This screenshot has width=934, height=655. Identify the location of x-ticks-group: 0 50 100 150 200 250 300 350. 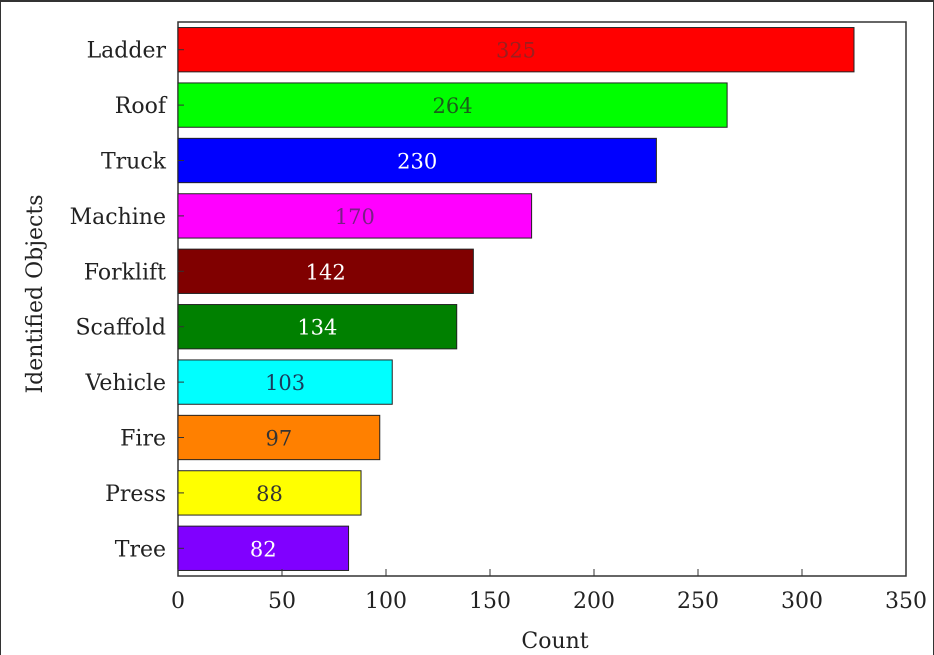
(549, 591).